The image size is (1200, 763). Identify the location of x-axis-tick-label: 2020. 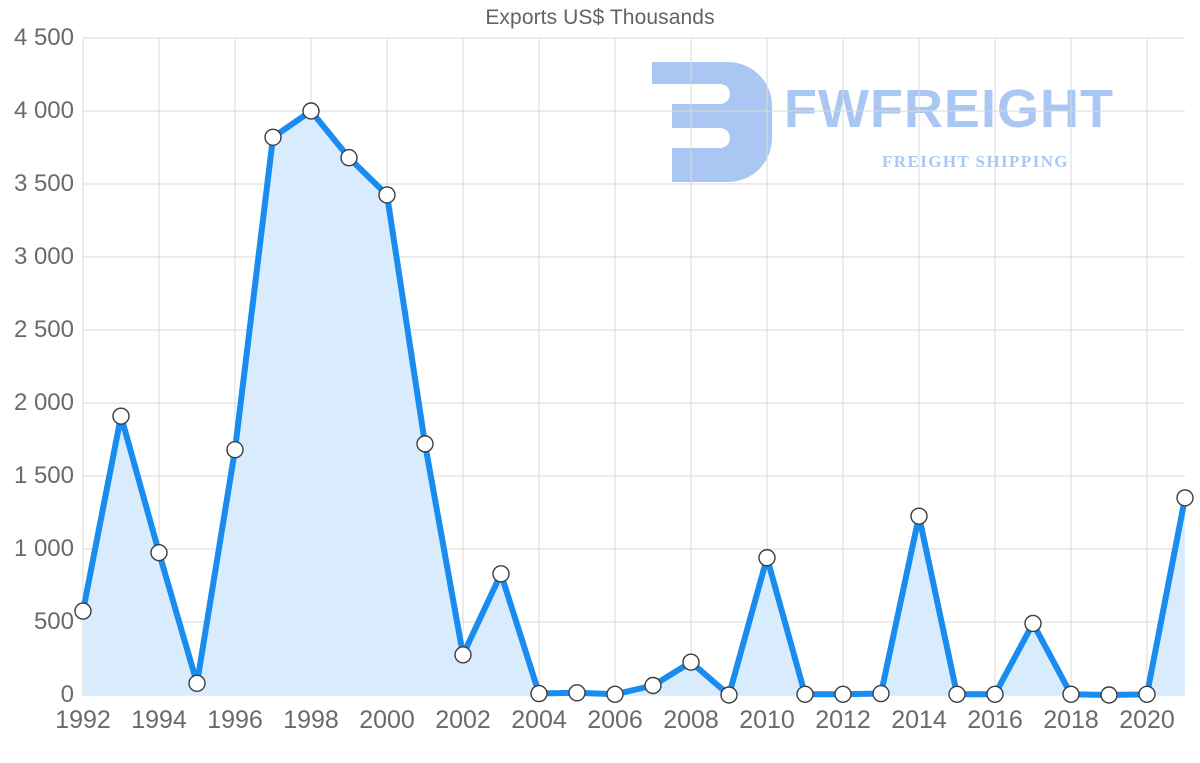
(1147, 720).